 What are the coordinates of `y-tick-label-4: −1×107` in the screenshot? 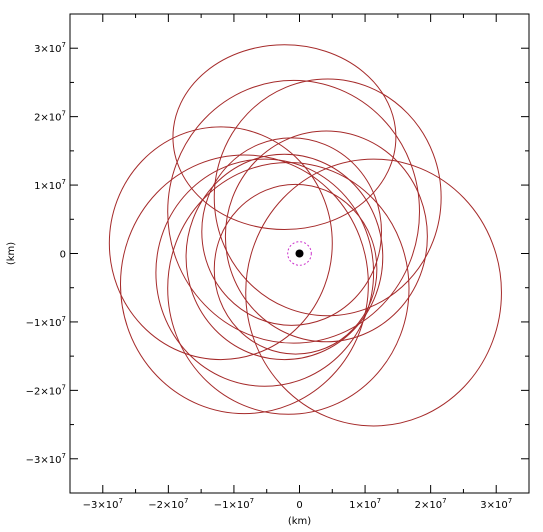 It's located at (46, 322).